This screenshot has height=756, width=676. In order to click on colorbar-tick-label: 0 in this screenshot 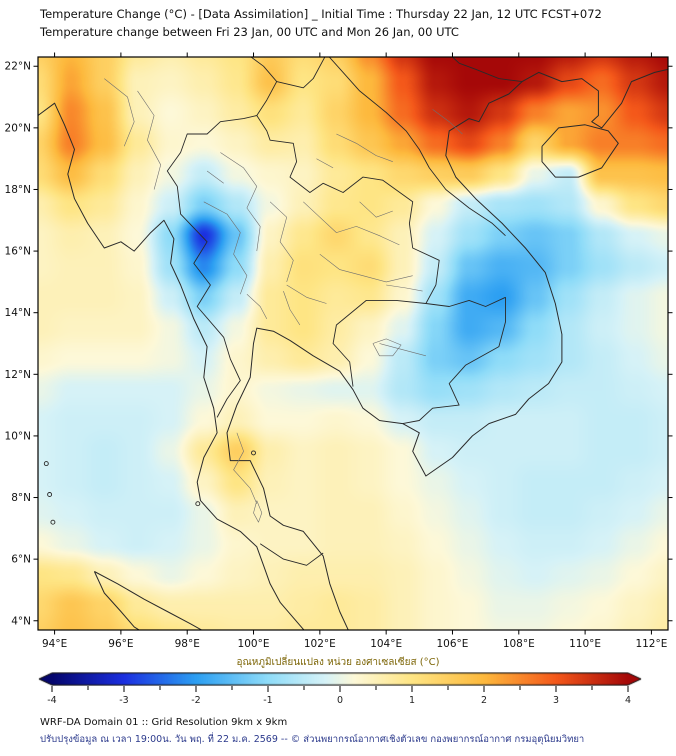, I will do `click(340, 700)`.